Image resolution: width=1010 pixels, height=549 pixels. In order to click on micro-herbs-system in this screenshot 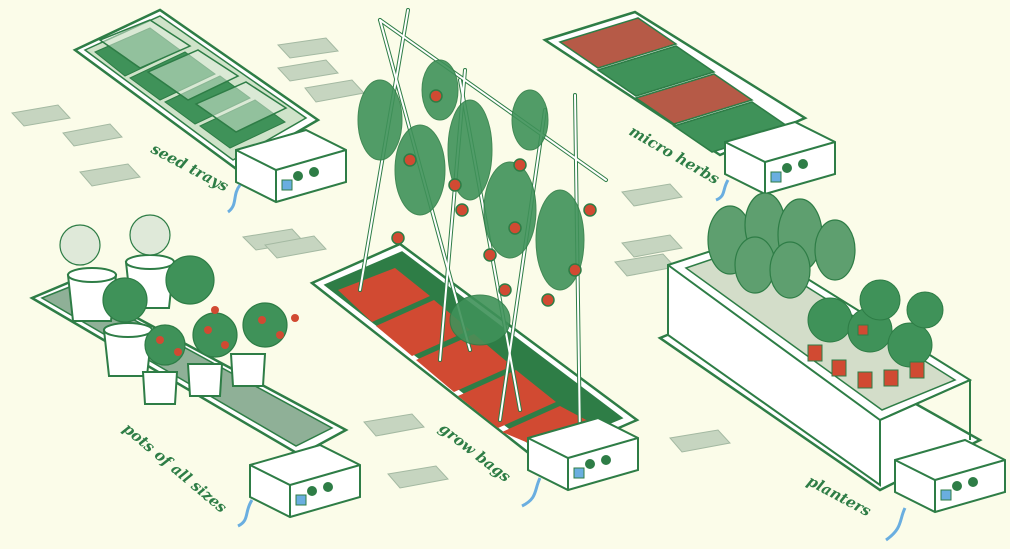, I will do `click(689, 106)`.